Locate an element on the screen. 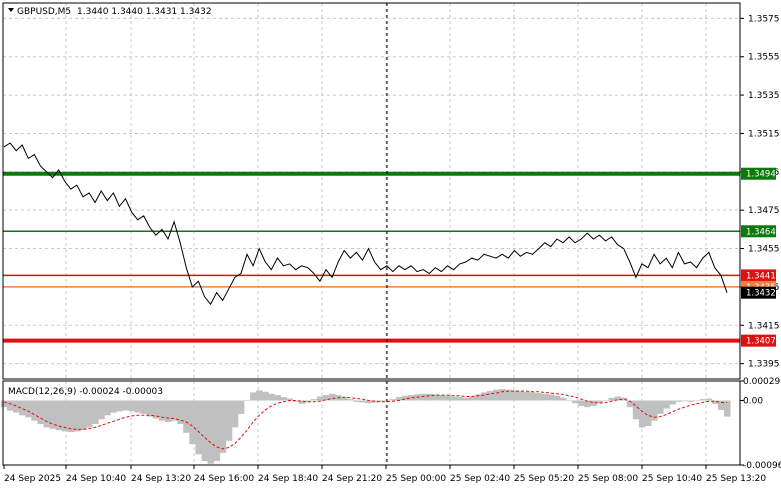  macd-axis: 0.00029 0.00 -0.00096 is located at coordinates (760, 424).